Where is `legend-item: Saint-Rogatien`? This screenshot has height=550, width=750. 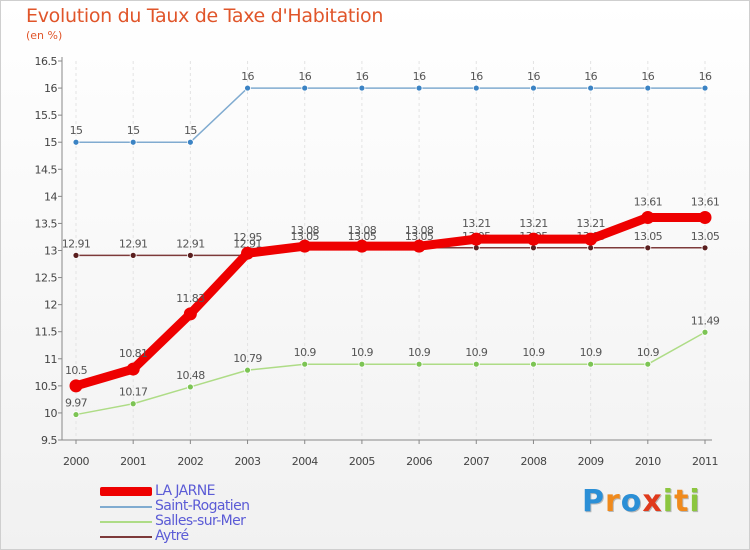 legend-item: Saint-Rogatien is located at coordinates (175, 506).